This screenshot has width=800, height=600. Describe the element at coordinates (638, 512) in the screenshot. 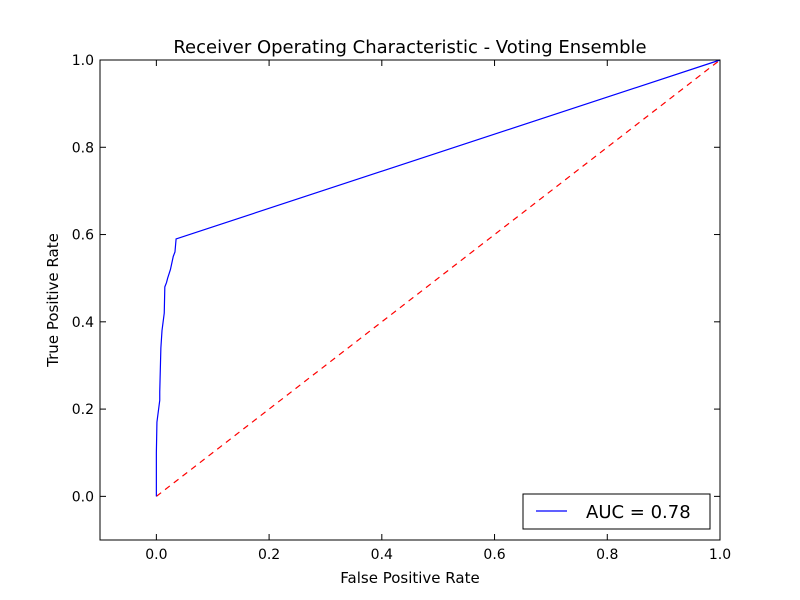

I see `legend-entry-auc: AUC = 0.78` at that location.